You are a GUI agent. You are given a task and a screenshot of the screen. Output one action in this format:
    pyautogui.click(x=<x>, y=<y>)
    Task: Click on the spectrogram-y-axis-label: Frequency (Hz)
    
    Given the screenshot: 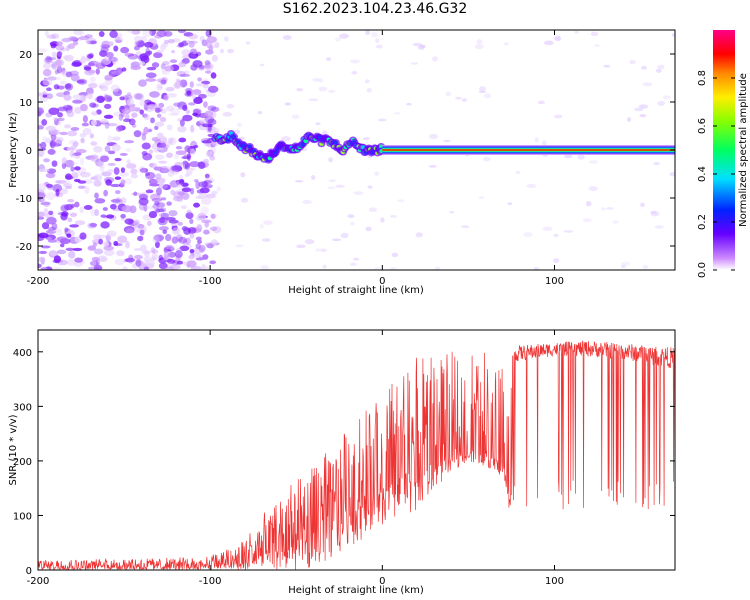 What is the action you would take?
    pyautogui.click(x=13, y=150)
    